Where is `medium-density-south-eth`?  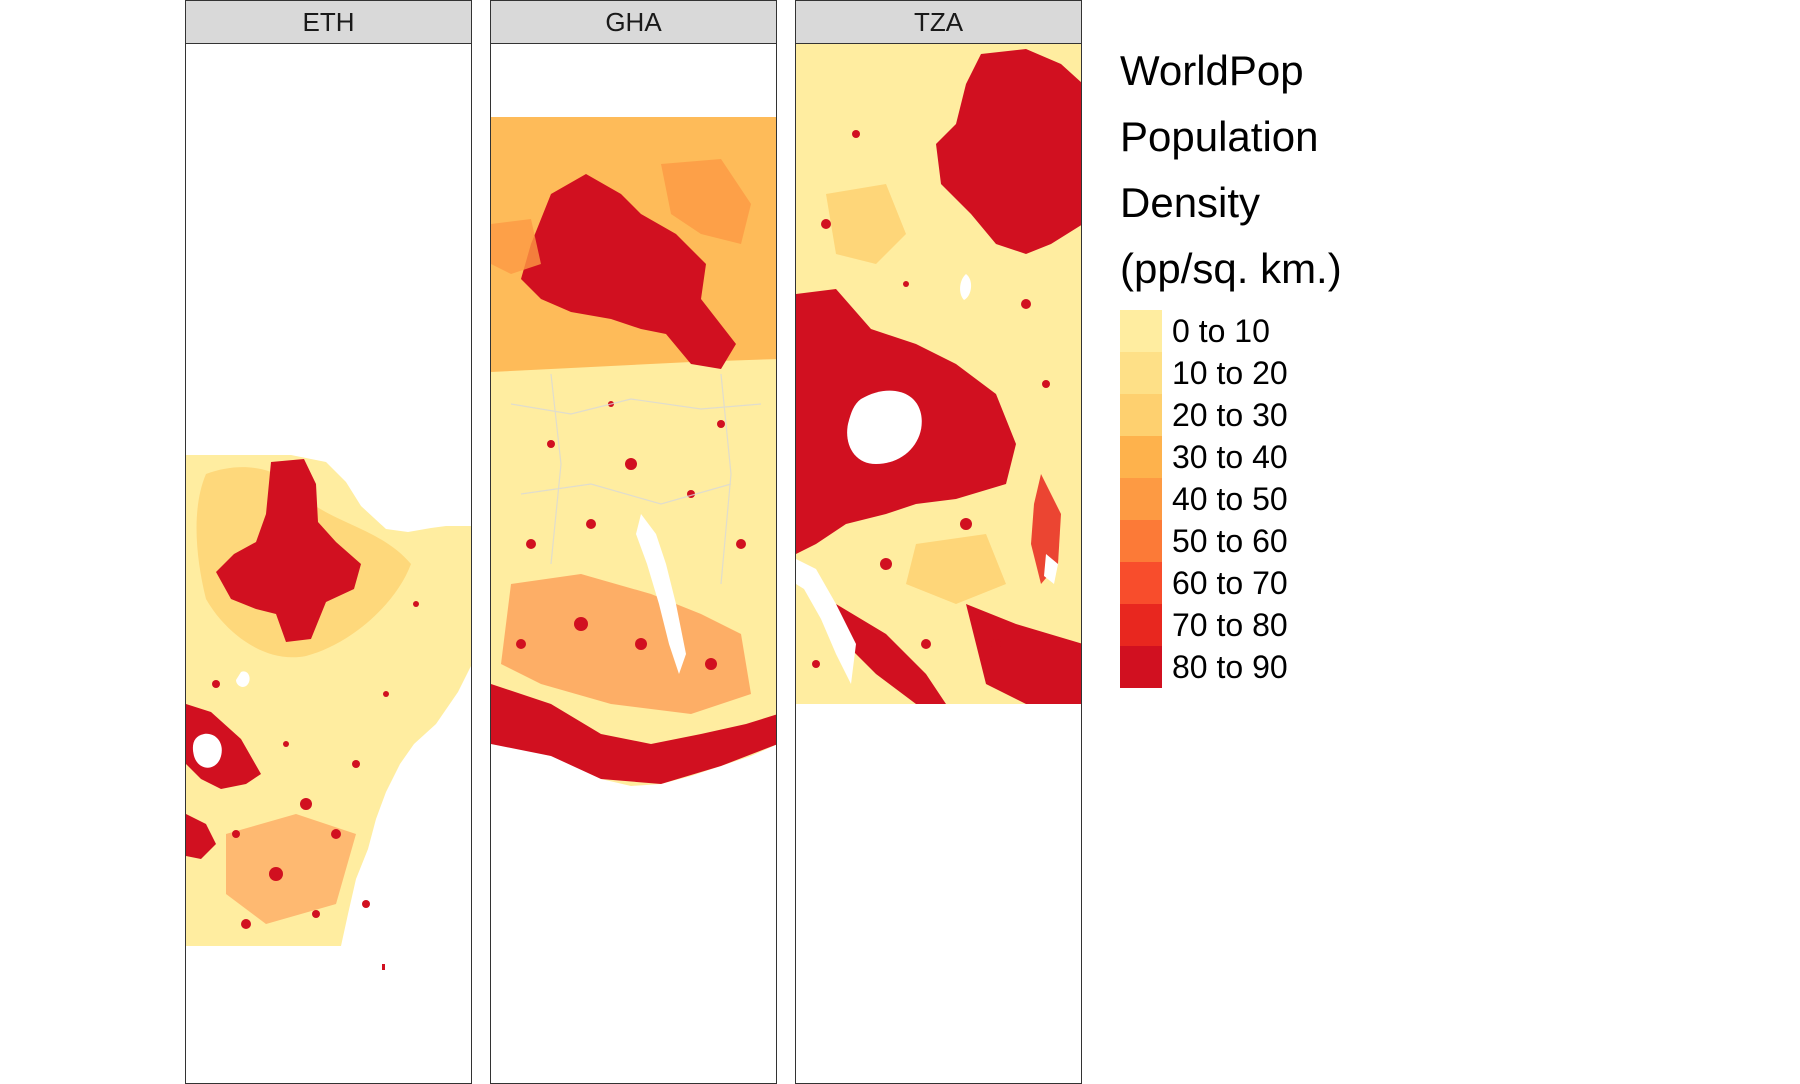 medium-density-south-eth is located at coordinates (291, 869).